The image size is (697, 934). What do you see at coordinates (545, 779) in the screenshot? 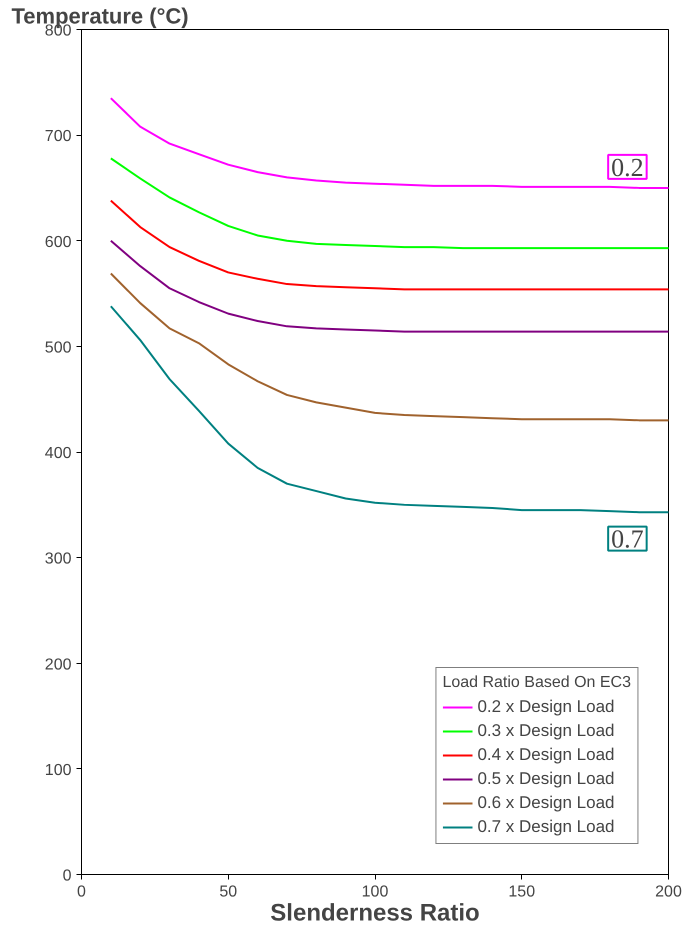
I see `legend-label: 0.5 x Design Load` at bounding box center [545, 779].